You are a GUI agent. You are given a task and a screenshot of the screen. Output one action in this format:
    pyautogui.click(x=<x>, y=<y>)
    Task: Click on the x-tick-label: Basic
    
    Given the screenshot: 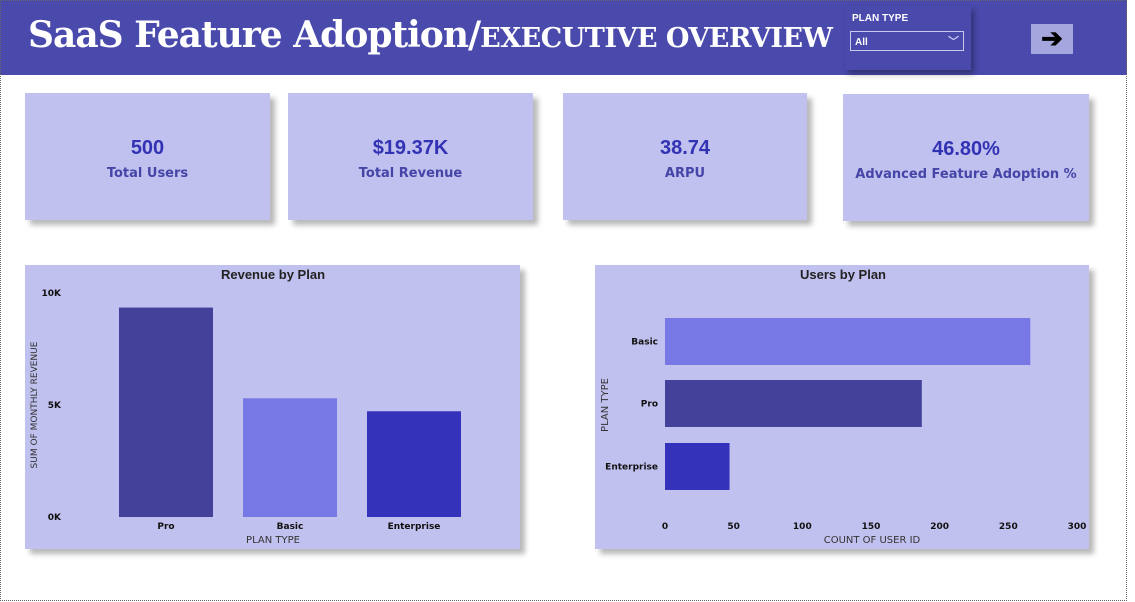 What is the action you would take?
    pyautogui.click(x=290, y=527)
    